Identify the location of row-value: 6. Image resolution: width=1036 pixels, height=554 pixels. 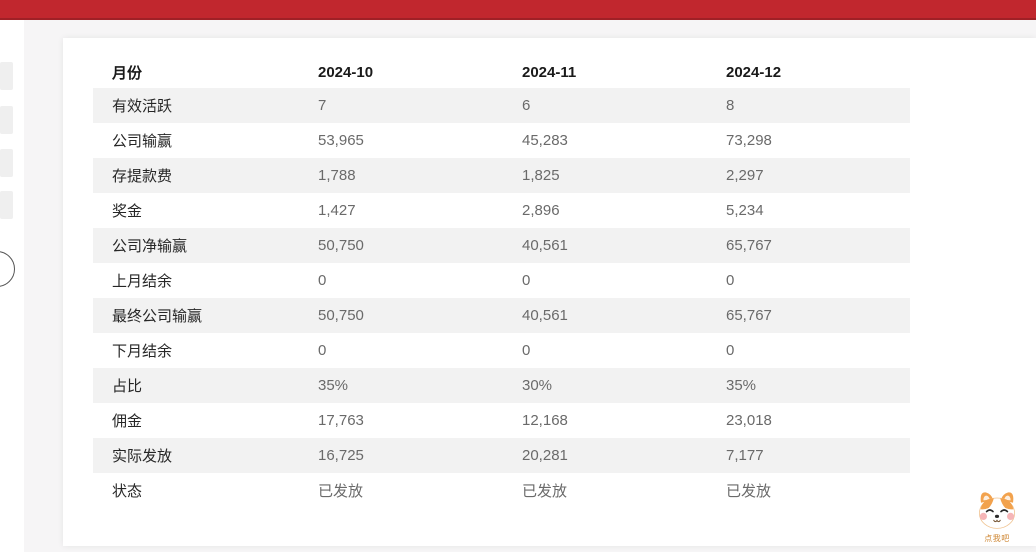
(526, 105).